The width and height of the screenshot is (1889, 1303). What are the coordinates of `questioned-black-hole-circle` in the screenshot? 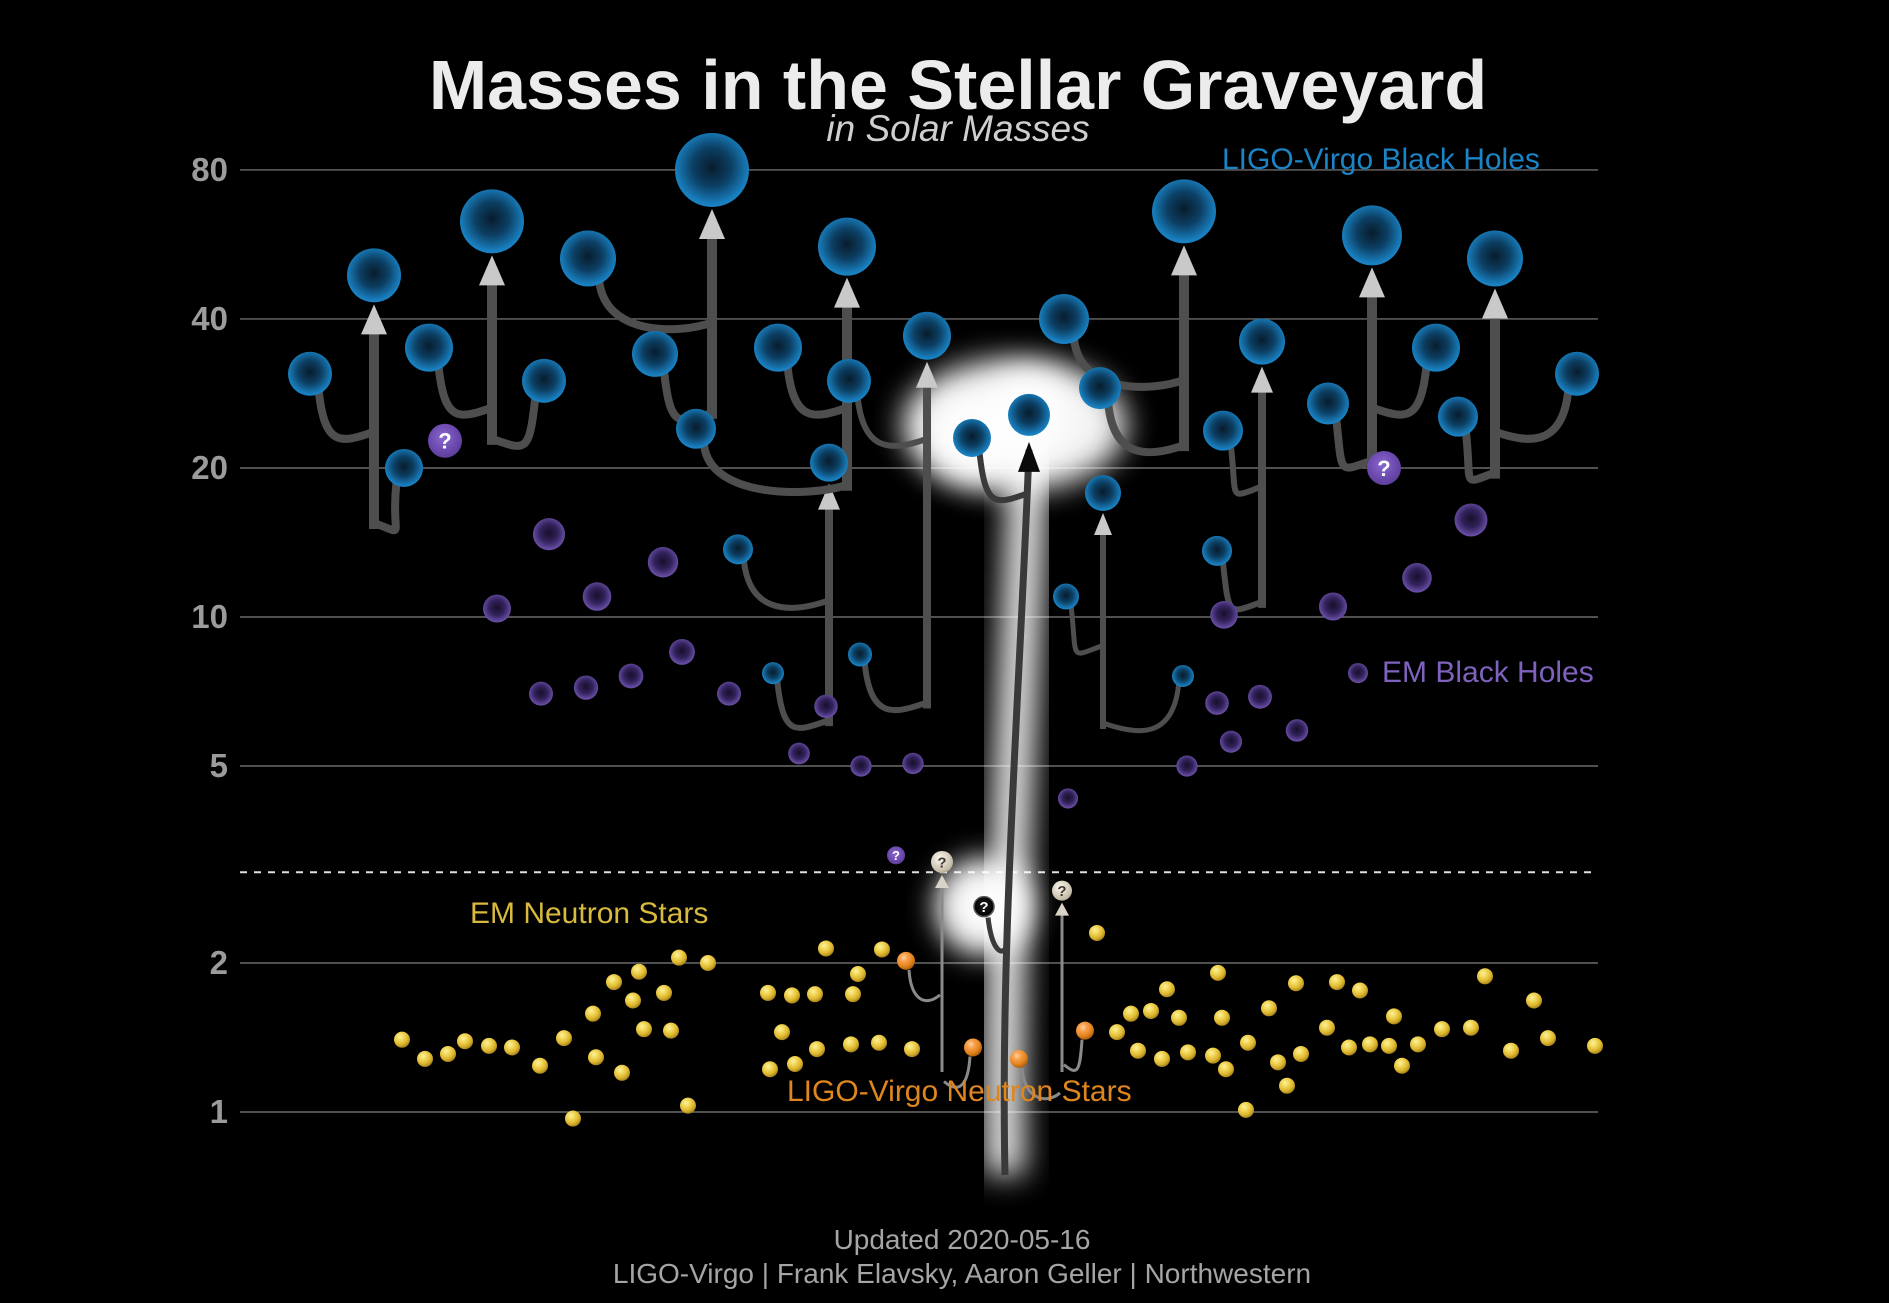 It's located at (445, 440).